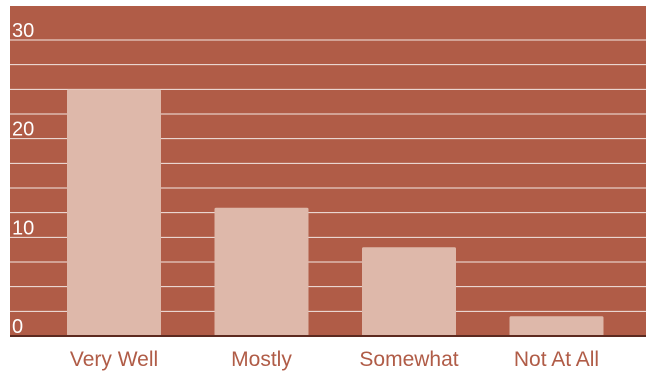  Describe the element at coordinates (114, 212) in the screenshot. I see `bar-very-well` at that location.